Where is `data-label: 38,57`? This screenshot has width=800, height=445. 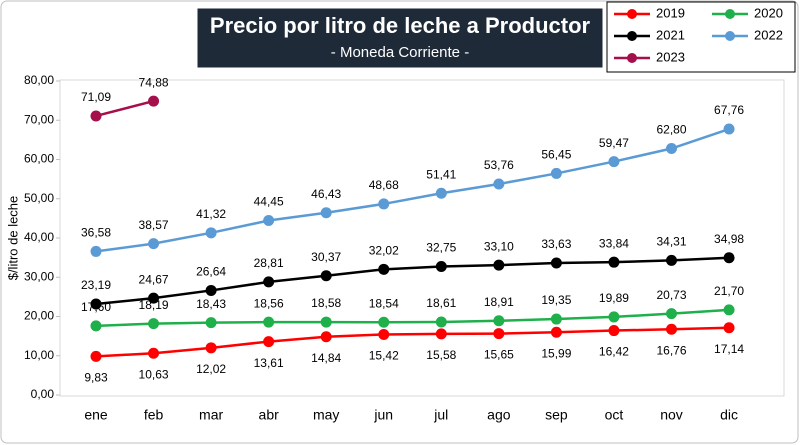
data-label: 38,57 is located at coordinates (154, 225).